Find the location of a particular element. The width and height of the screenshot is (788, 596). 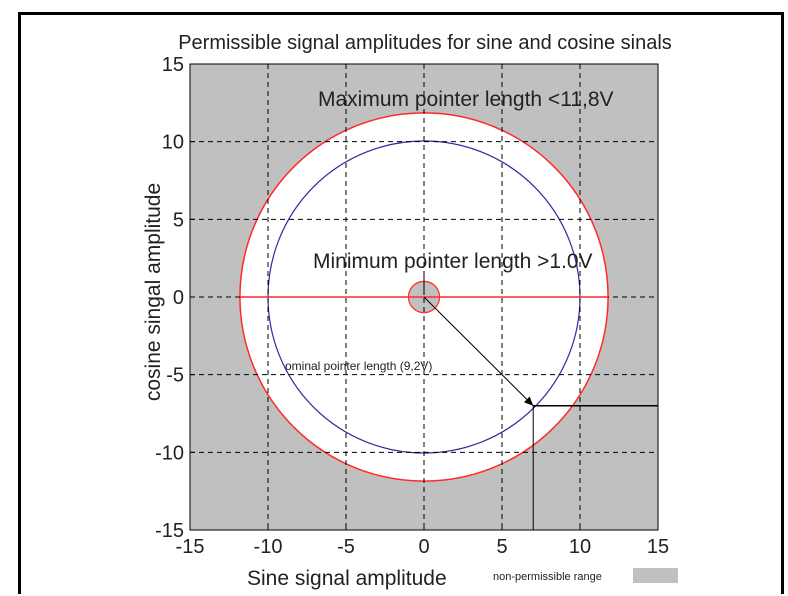

x-tick-label: 15 is located at coordinates (658, 547).